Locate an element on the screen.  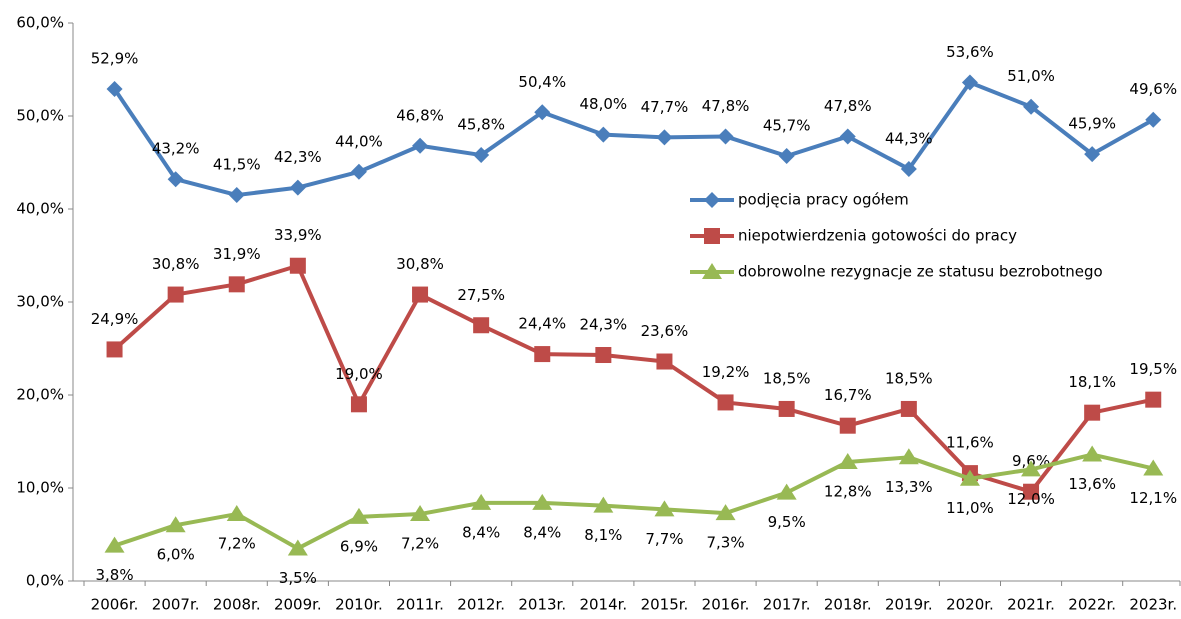
legend-label: podjęcia pracy ogółem is located at coordinates (823, 200).